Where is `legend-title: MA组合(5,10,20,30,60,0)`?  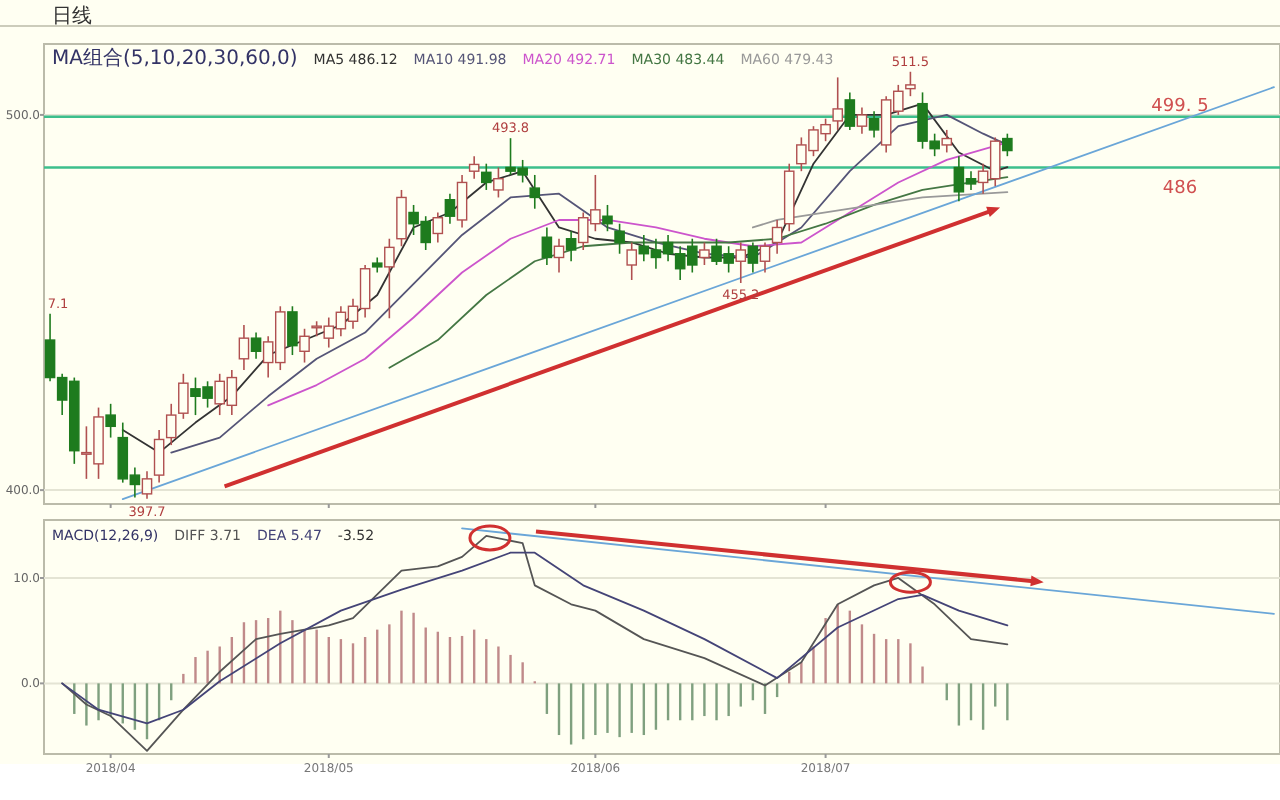 legend-title: MA组合(5,10,20,30,60,0) is located at coordinates (175, 58).